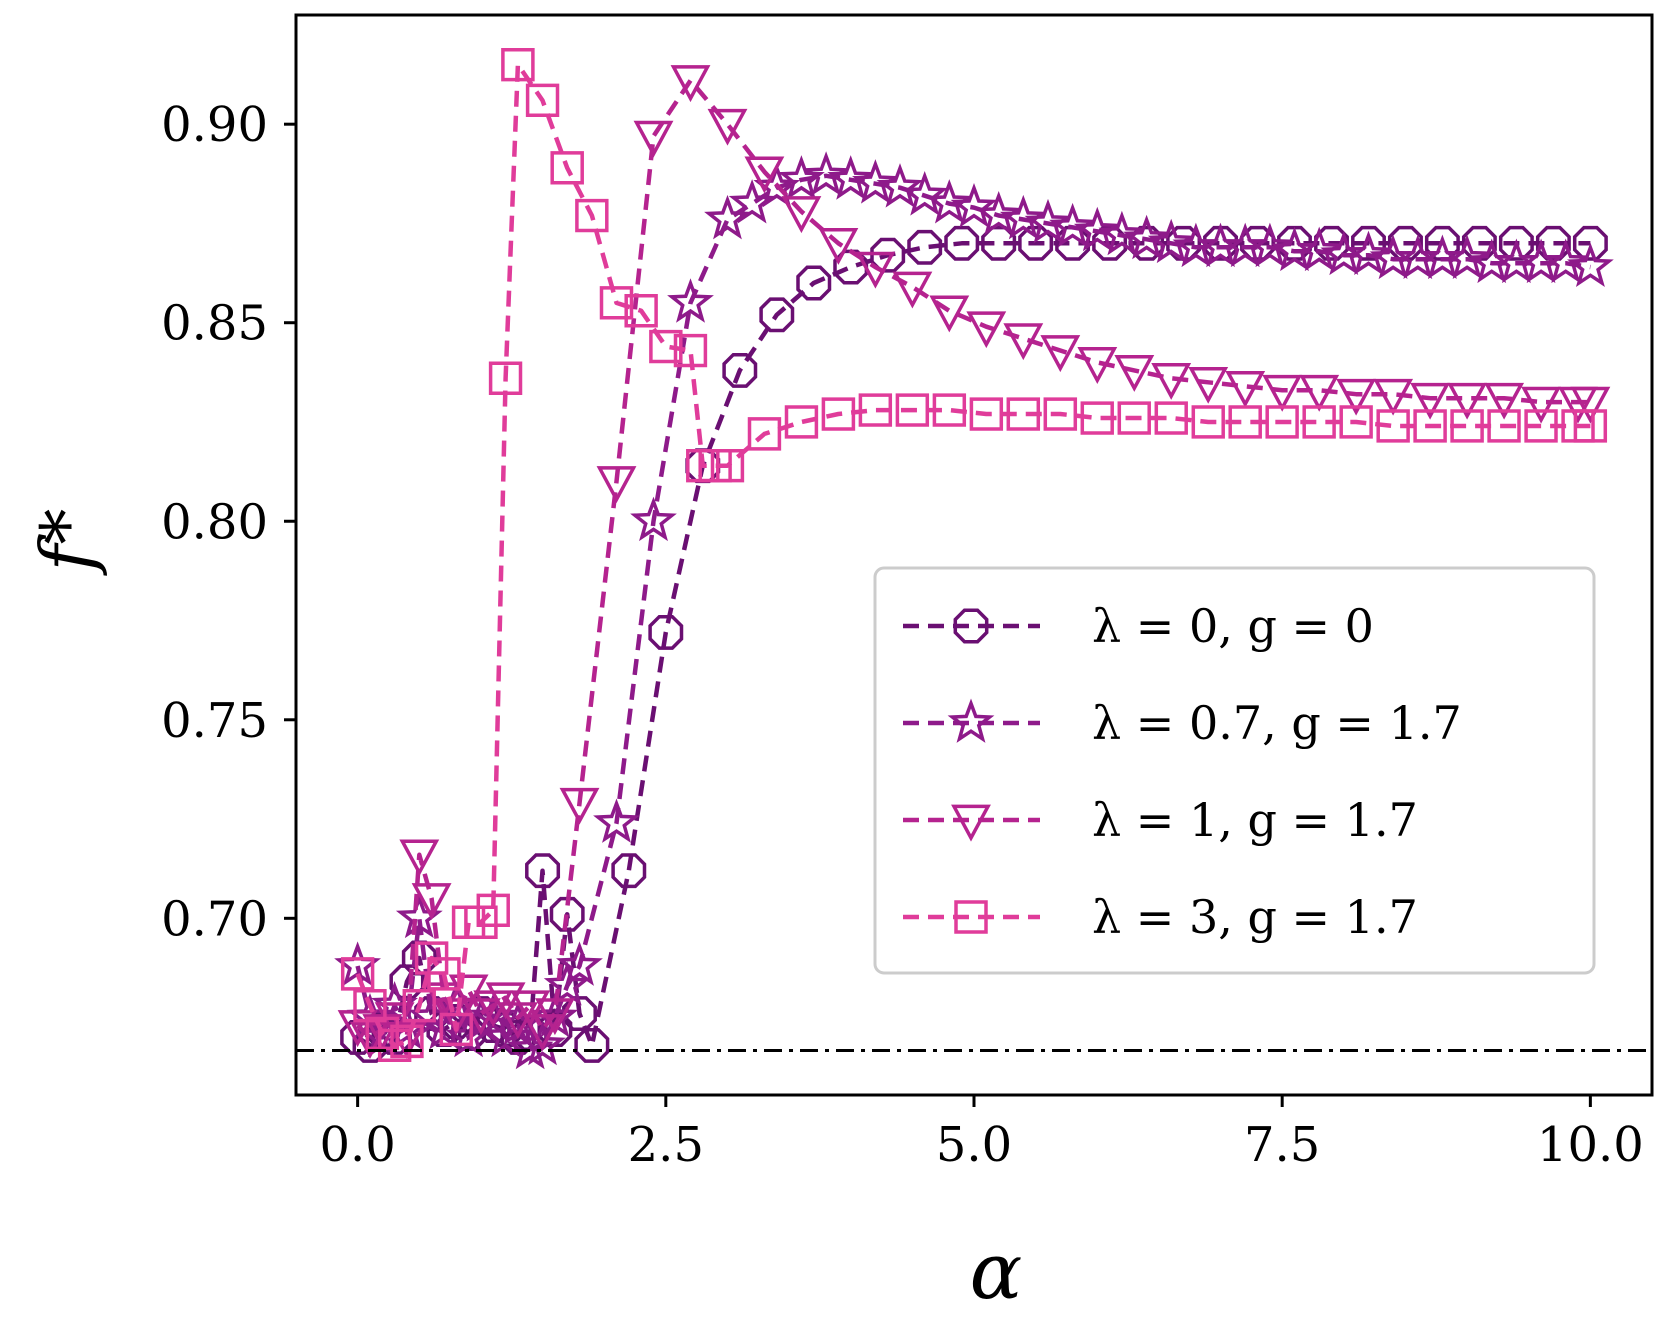 Image resolution: width=1661 pixels, height=1329 pixels. I want to click on y-axis-ticks: 0.70 0.75 0.80 0.85 0.90, so click(228, 522).